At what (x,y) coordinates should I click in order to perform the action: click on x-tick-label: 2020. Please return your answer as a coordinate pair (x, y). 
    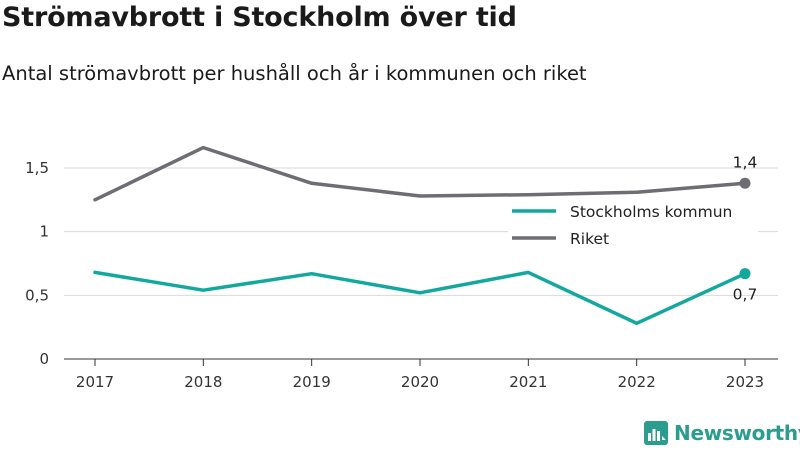
    Looking at the image, I should click on (420, 382).